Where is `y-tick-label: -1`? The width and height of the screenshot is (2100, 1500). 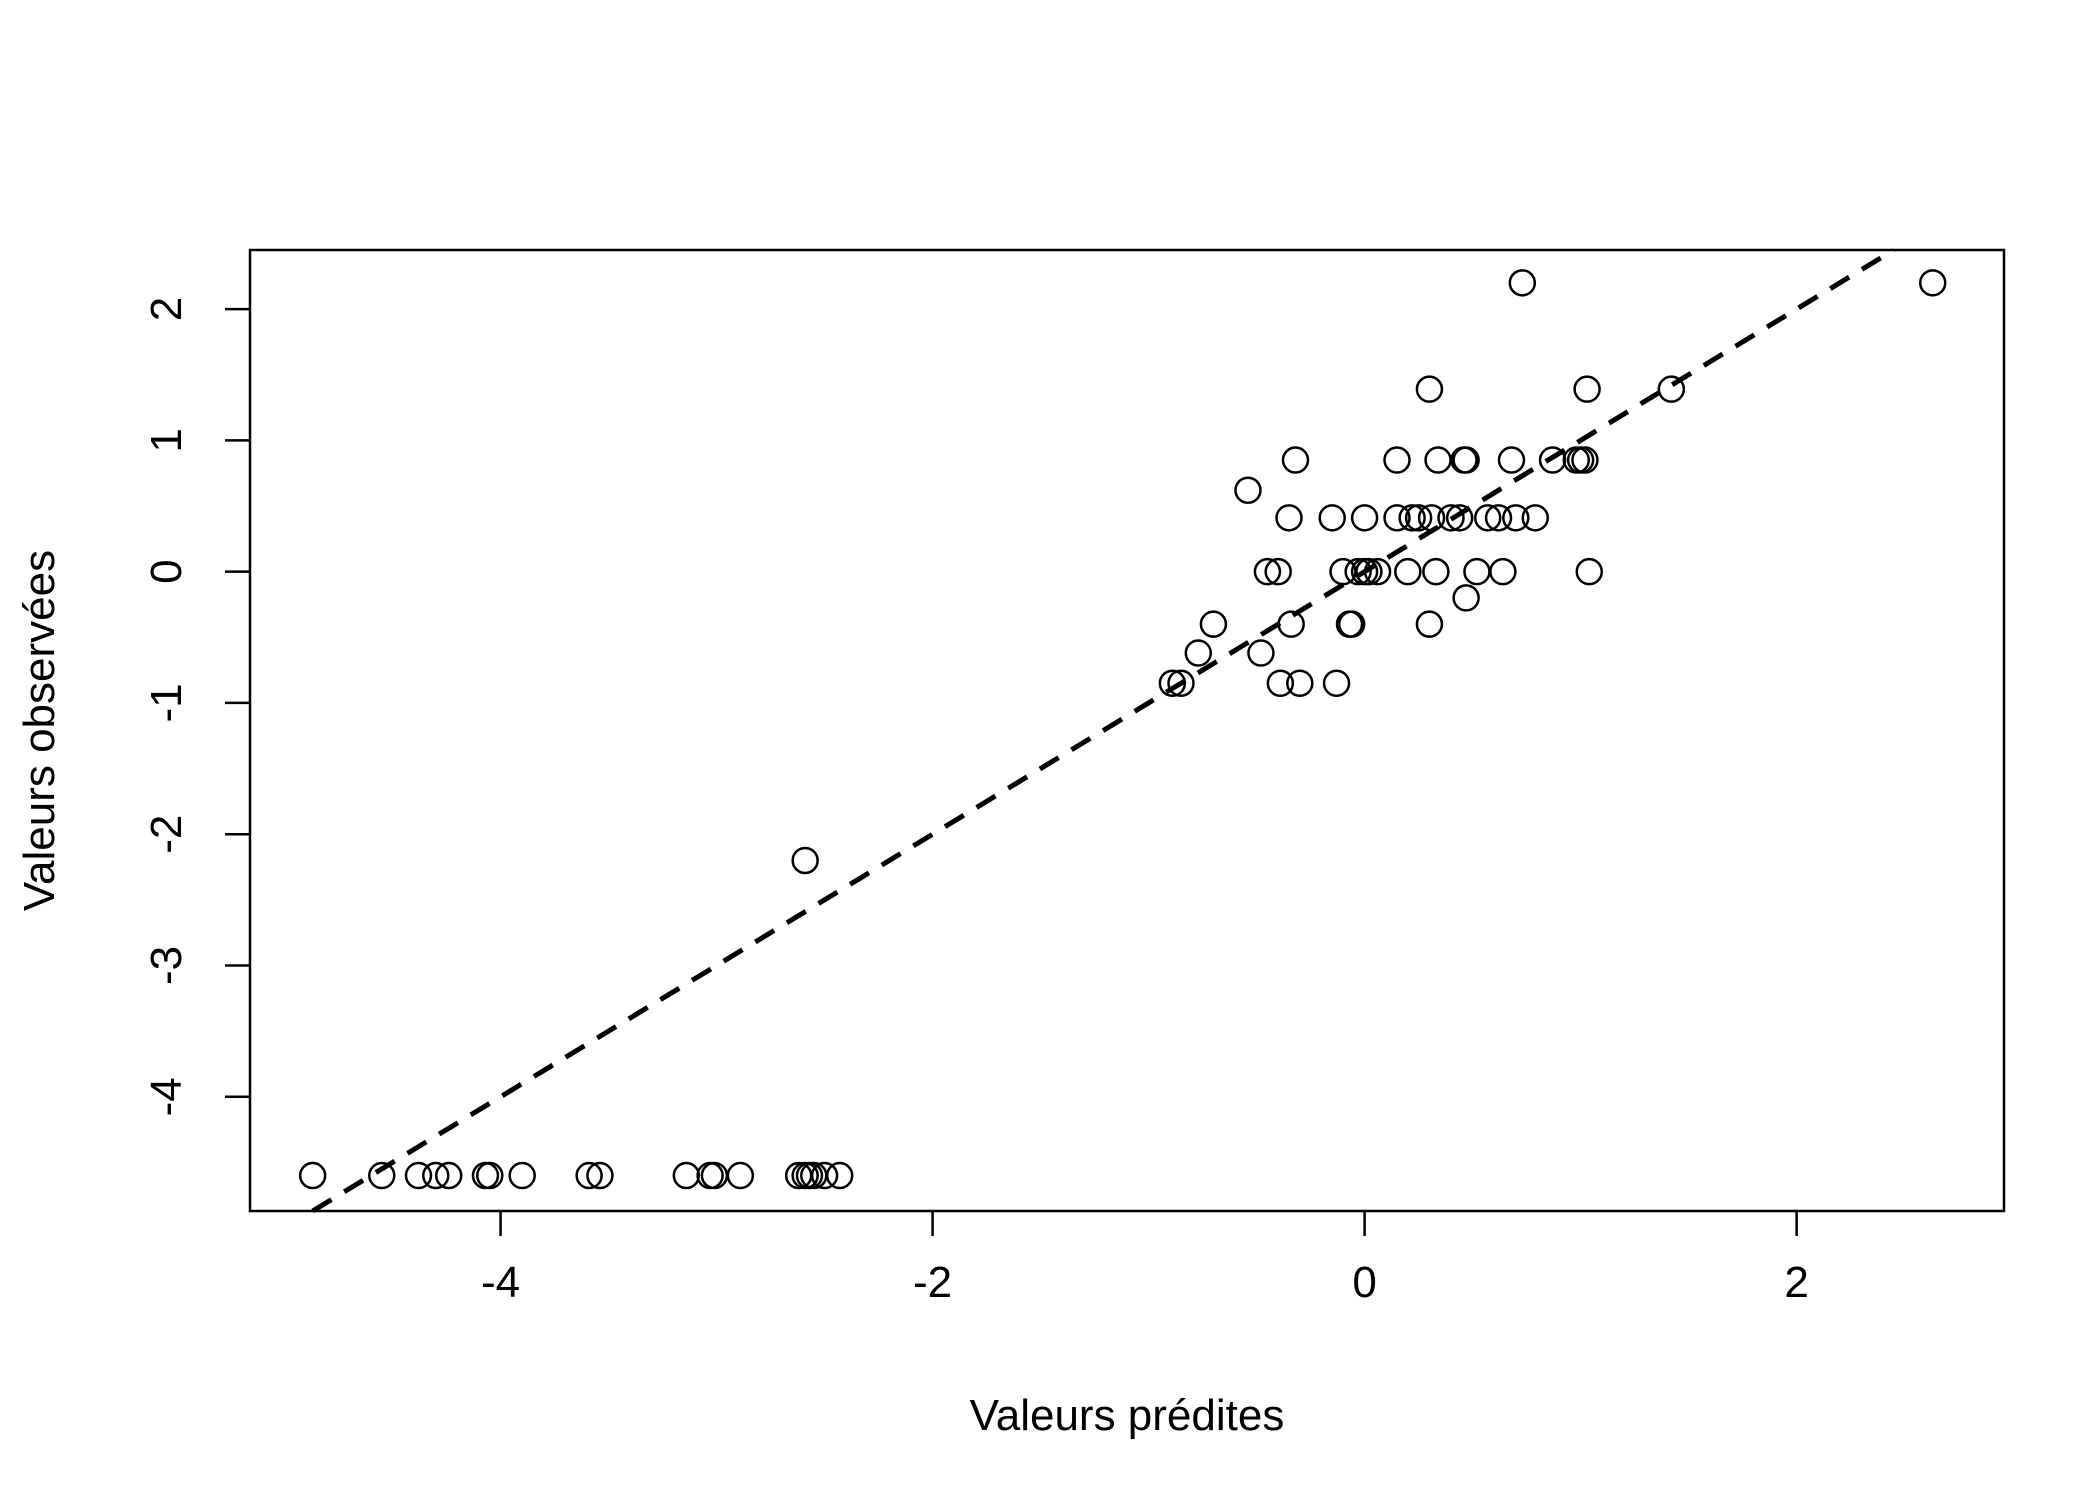 y-tick-label: -1 is located at coordinates (166, 702).